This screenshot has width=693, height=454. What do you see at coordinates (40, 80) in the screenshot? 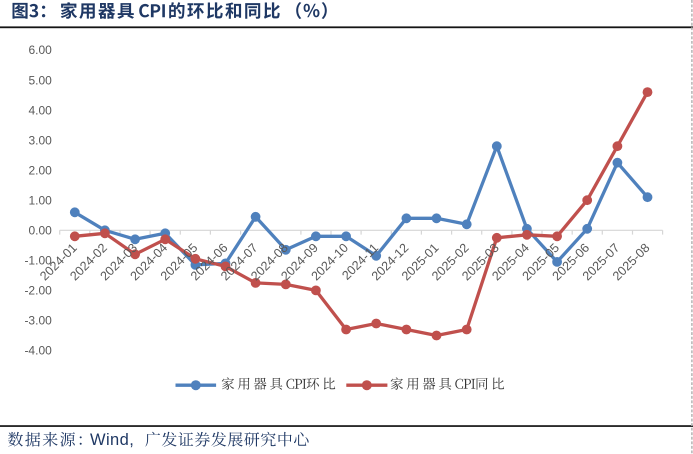
I see `svg-text: 5.00` at bounding box center [40, 80].